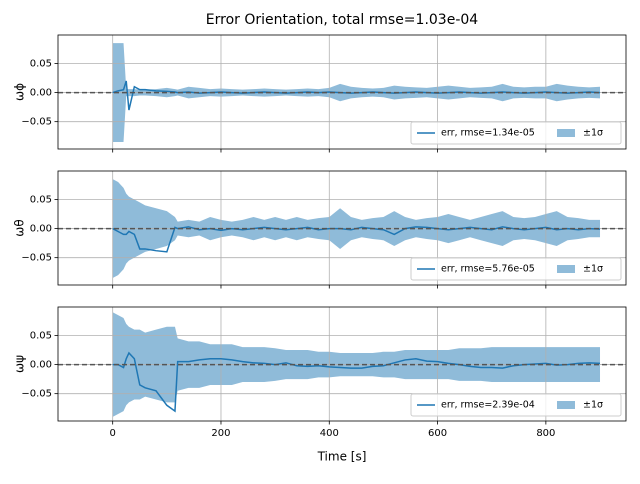 This screenshot has height=484, width=640. Describe the element at coordinates (20, 364) in the screenshot. I see `y-axis-label: ωψ` at that location.